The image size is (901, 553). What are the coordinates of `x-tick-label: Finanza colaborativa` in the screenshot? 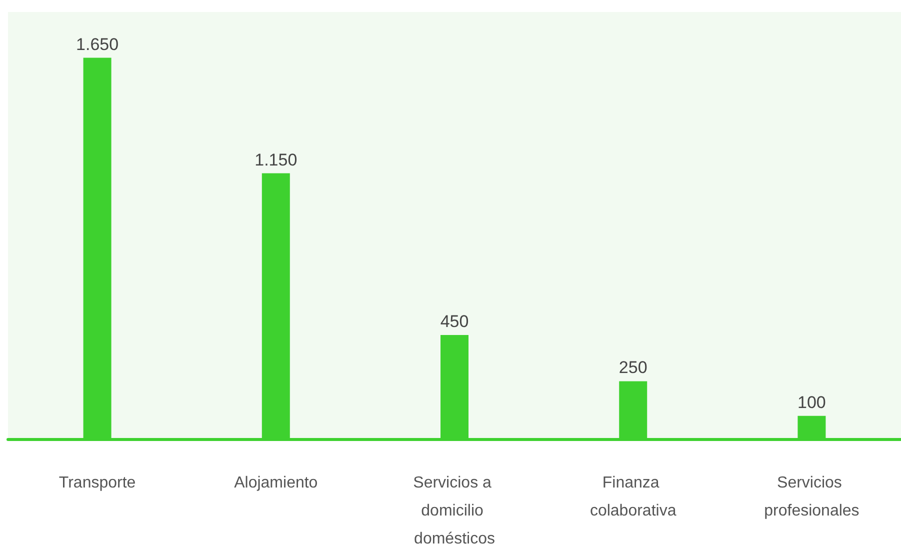 It's located at (633, 497).